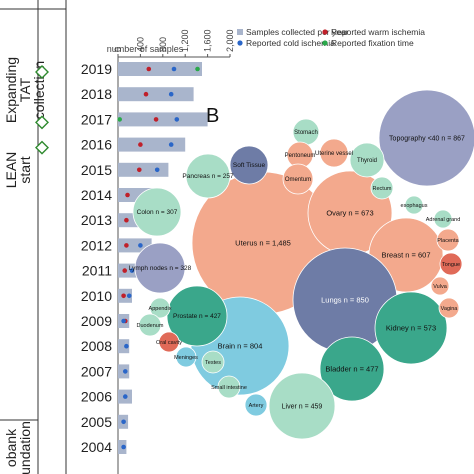  I want to click on side-label-tat: TAT, so click(25, 89).